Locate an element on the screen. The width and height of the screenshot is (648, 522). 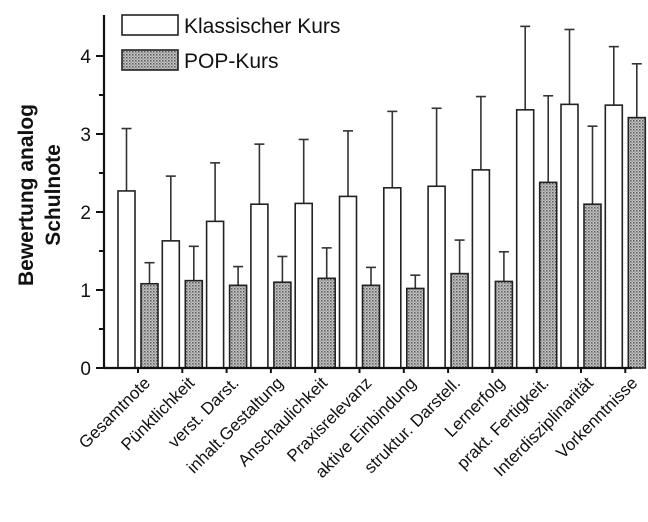
bar-pop-punktlichkeit is located at coordinates (194, 324).